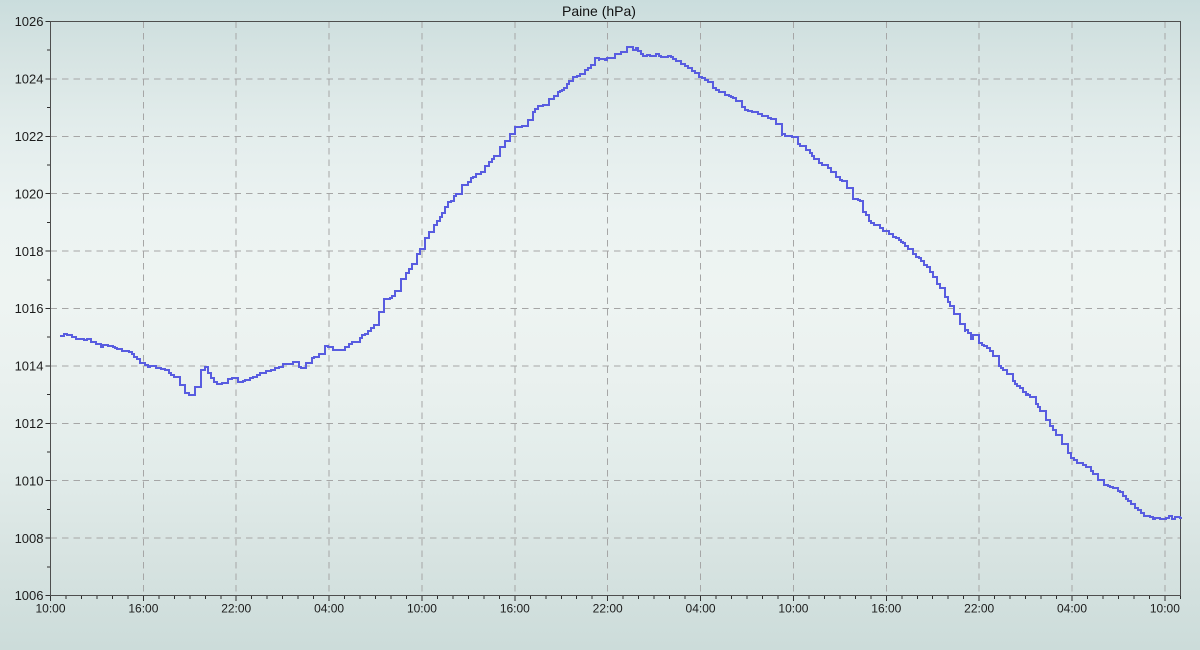 Image resolution: width=1200 pixels, height=650 pixels. What do you see at coordinates (29, 423) in the screenshot?
I see `svg-text: 1012` at bounding box center [29, 423].